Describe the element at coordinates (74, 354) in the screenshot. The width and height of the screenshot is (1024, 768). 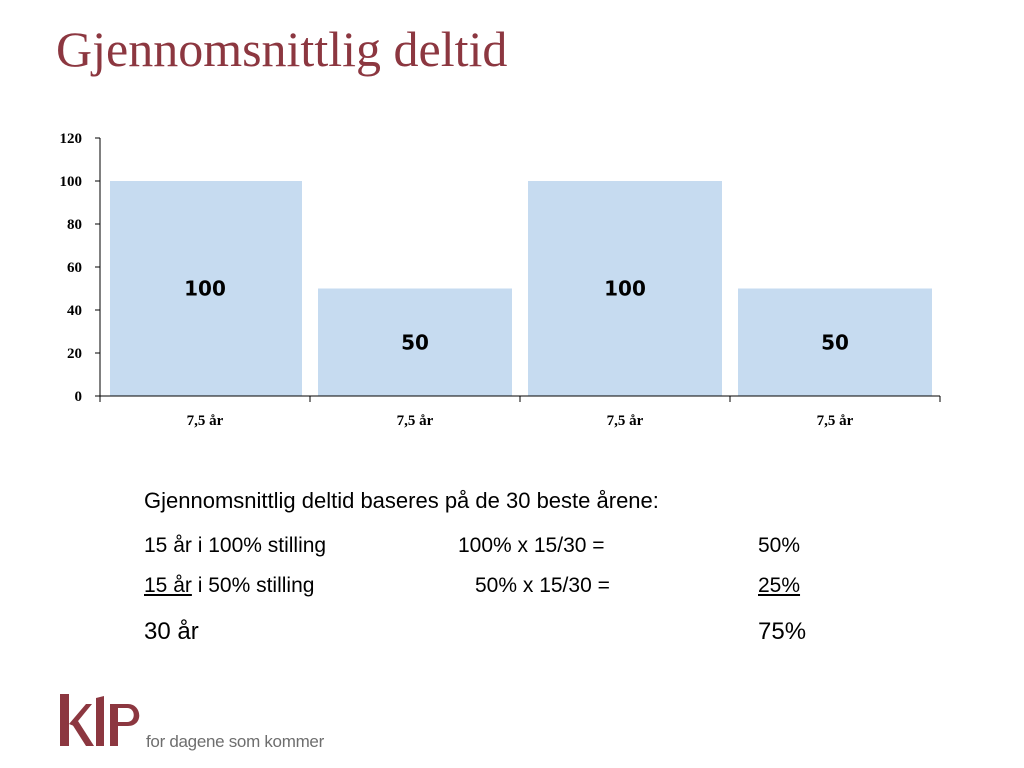
I see `y-tick-label-20: 20` at that location.